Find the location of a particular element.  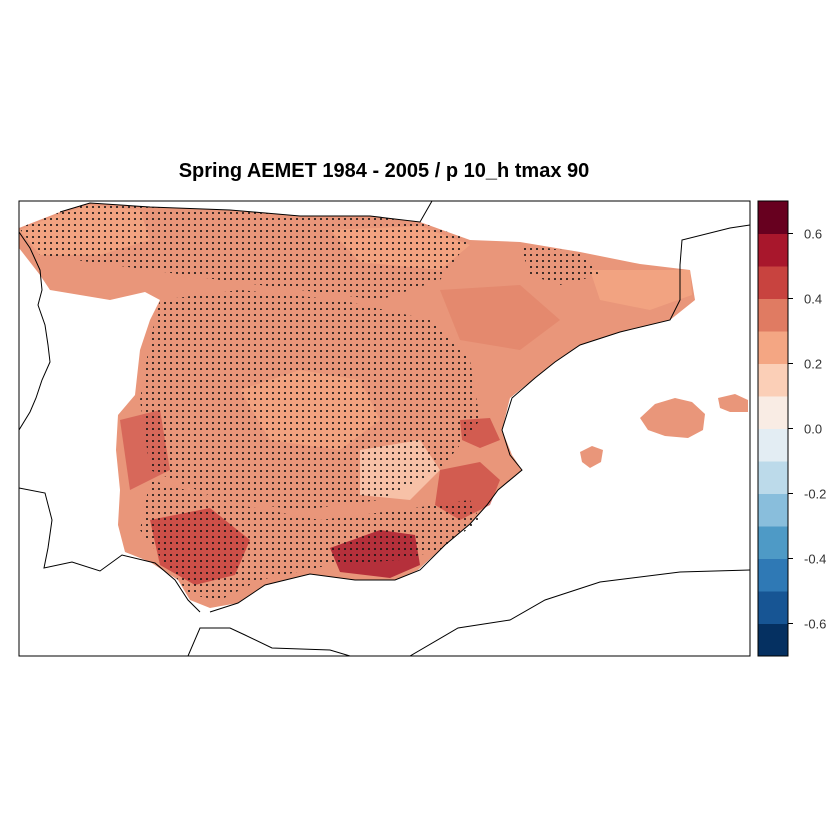

colorbar-tick-label: -0.4 is located at coordinates (815, 559).